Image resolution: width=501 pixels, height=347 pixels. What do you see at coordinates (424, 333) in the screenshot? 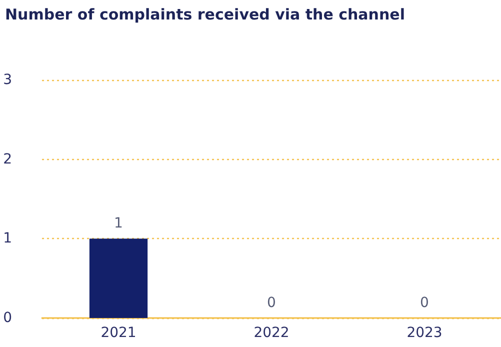
I see `x-tick-label: 2023` at bounding box center [424, 333].